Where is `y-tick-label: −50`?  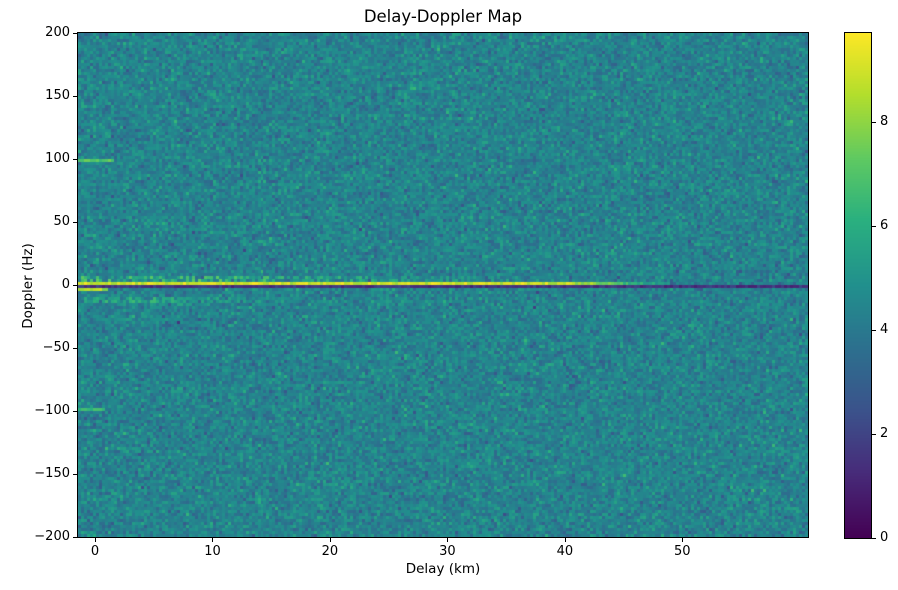 y-tick-label: −50 is located at coordinates (56, 347).